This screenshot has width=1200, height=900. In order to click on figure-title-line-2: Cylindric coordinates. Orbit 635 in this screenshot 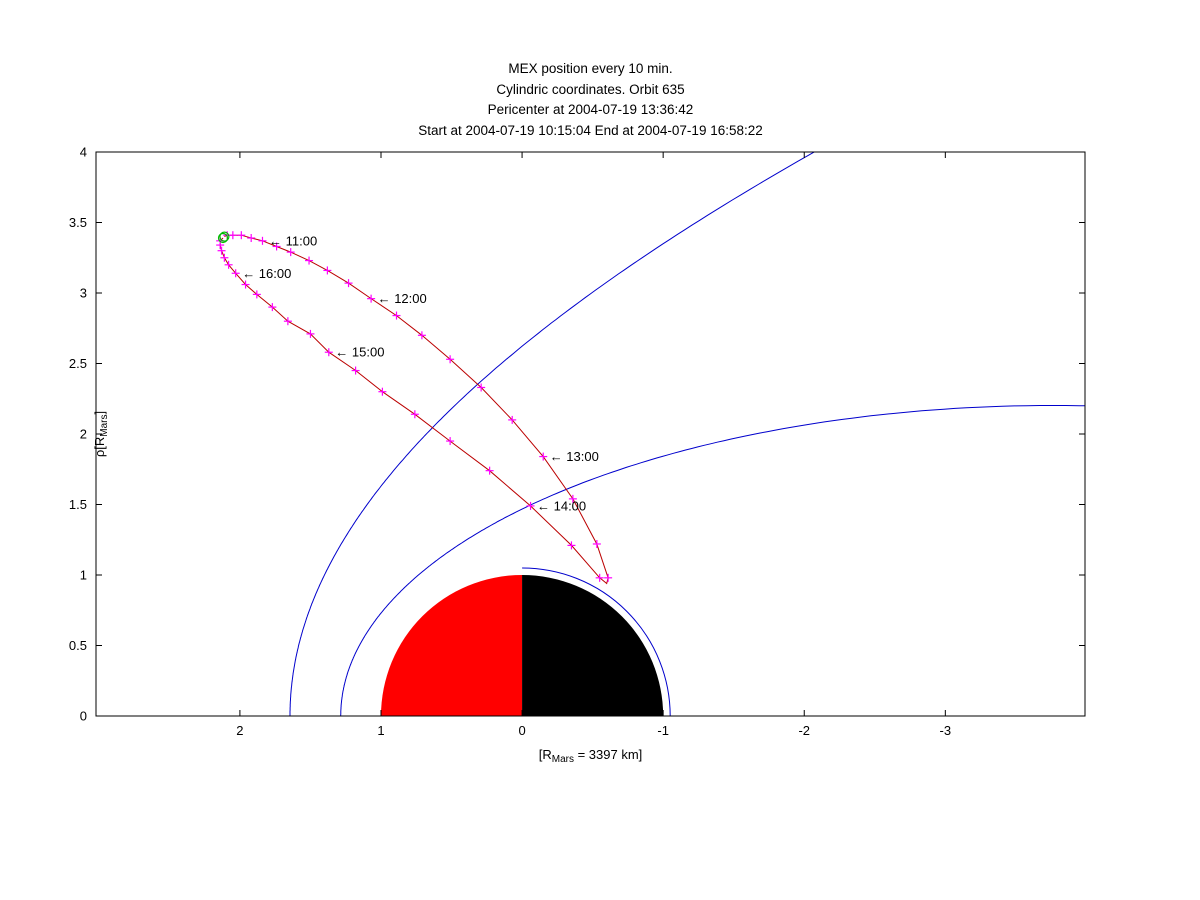, I will do `click(590, 89)`.